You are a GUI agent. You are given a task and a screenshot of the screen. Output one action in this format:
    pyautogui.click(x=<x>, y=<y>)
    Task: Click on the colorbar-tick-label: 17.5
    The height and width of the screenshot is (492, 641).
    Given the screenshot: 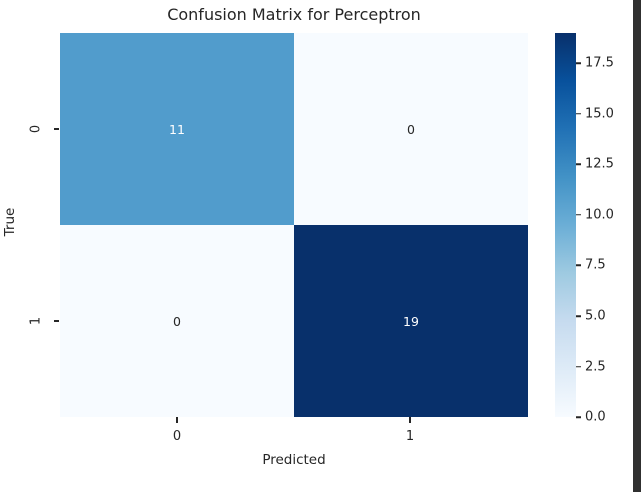 What is the action you would take?
    pyautogui.click(x=599, y=63)
    